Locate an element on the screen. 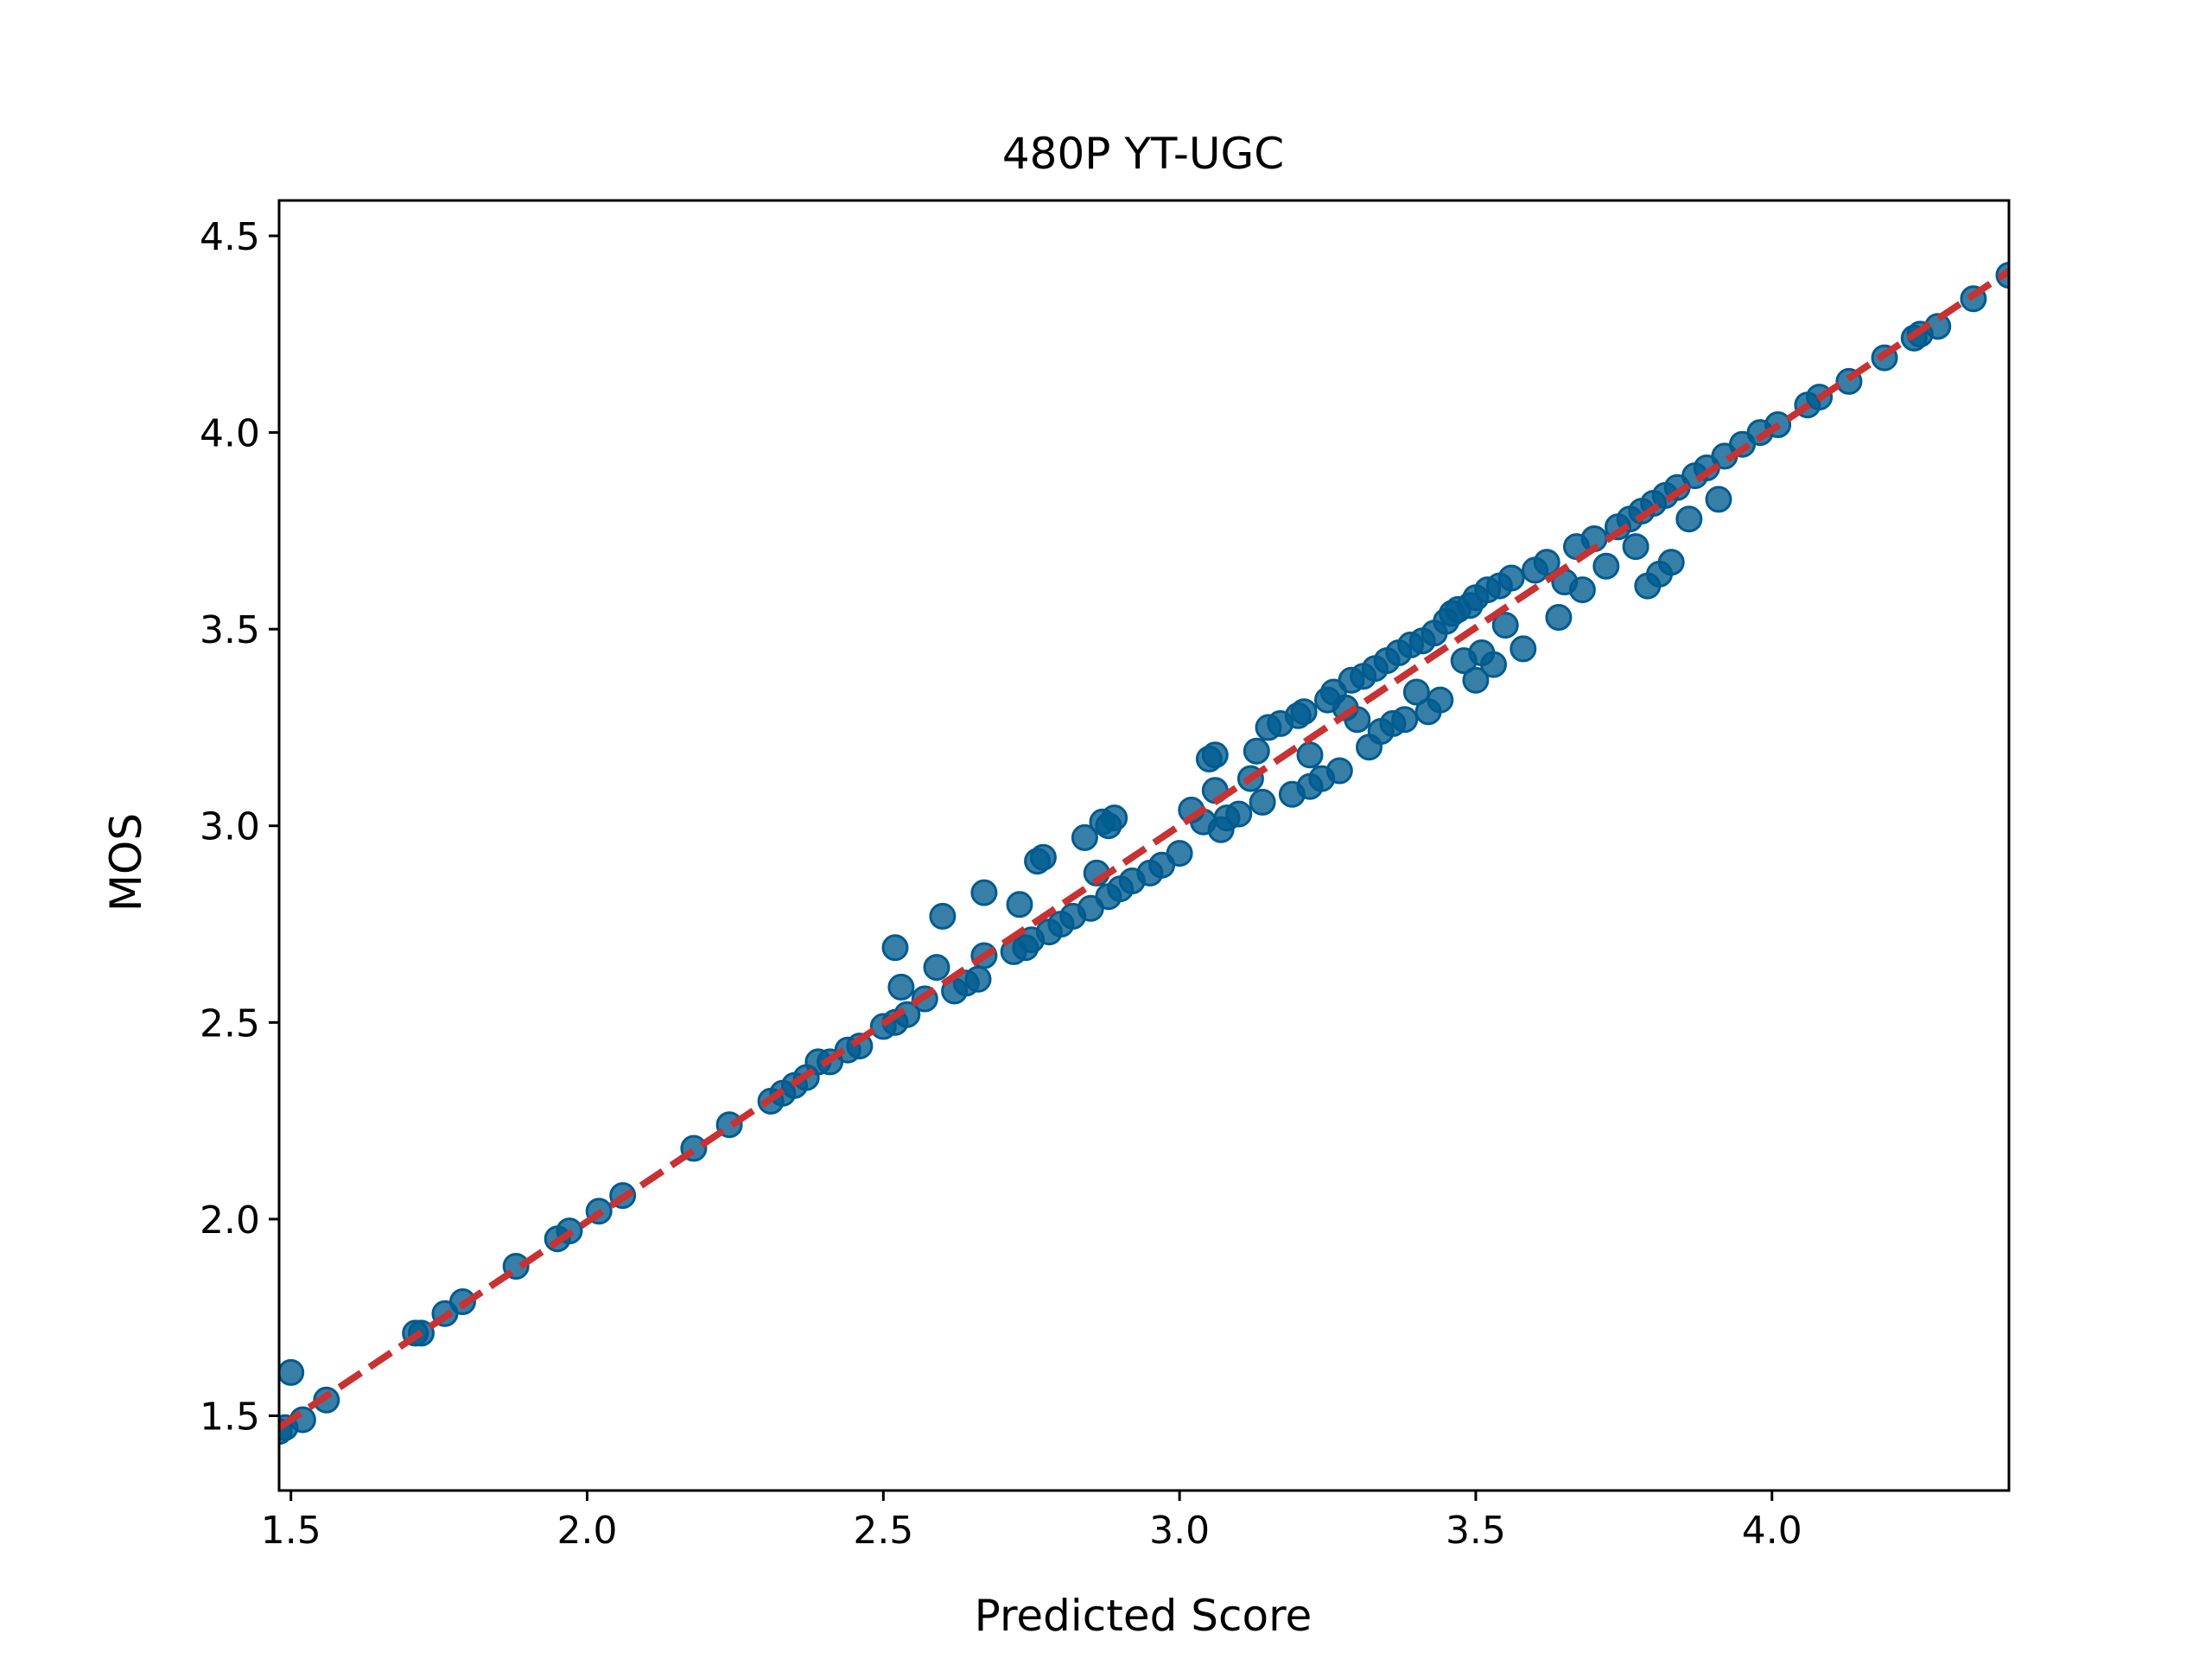 The height and width of the screenshot is (1659, 2212). chart-title: 480P YT-UGC is located at coordinates (1143, 154).